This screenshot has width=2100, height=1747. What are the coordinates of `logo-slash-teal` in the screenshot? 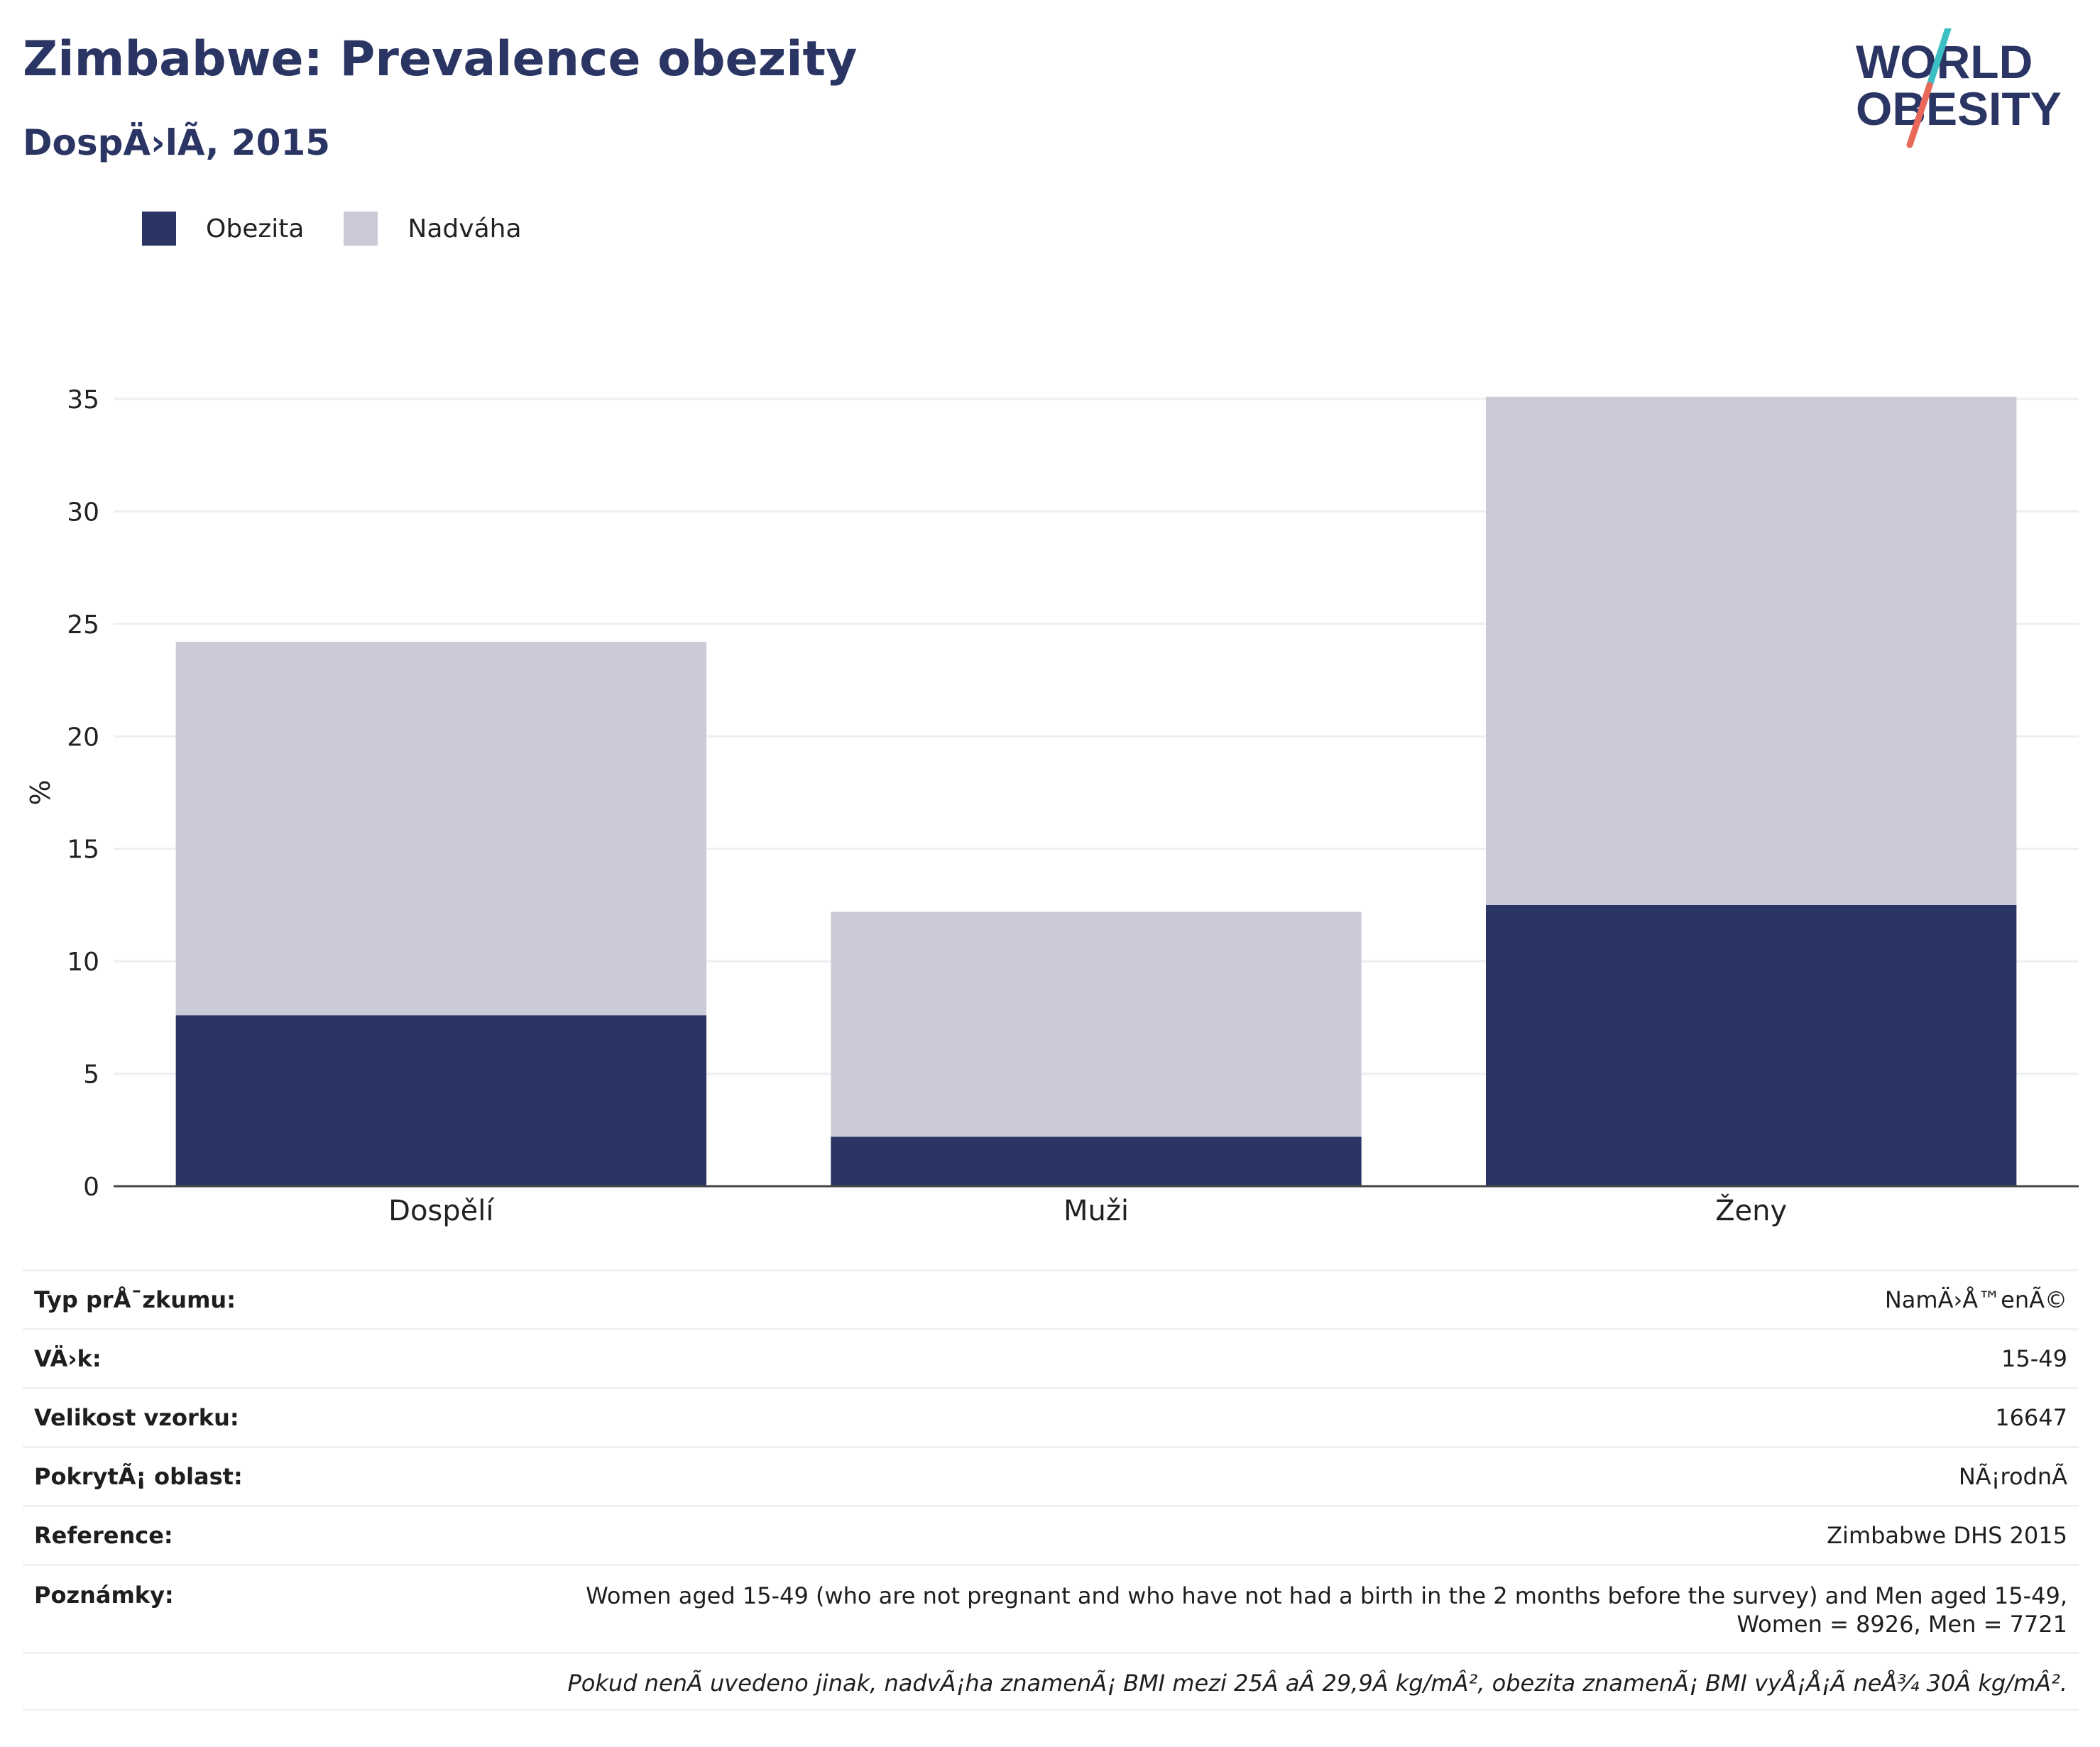 It's located at (1939, 58).